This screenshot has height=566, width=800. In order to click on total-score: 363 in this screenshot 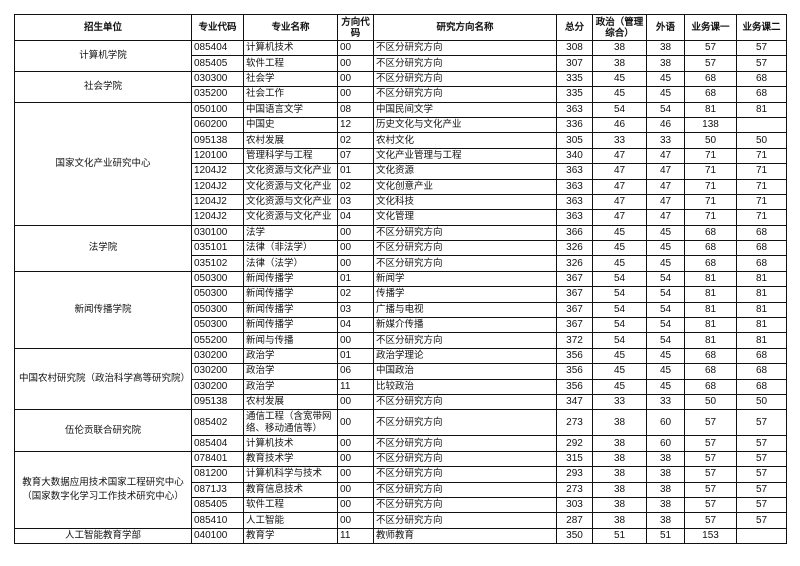, I will do `click(574, 202)`.